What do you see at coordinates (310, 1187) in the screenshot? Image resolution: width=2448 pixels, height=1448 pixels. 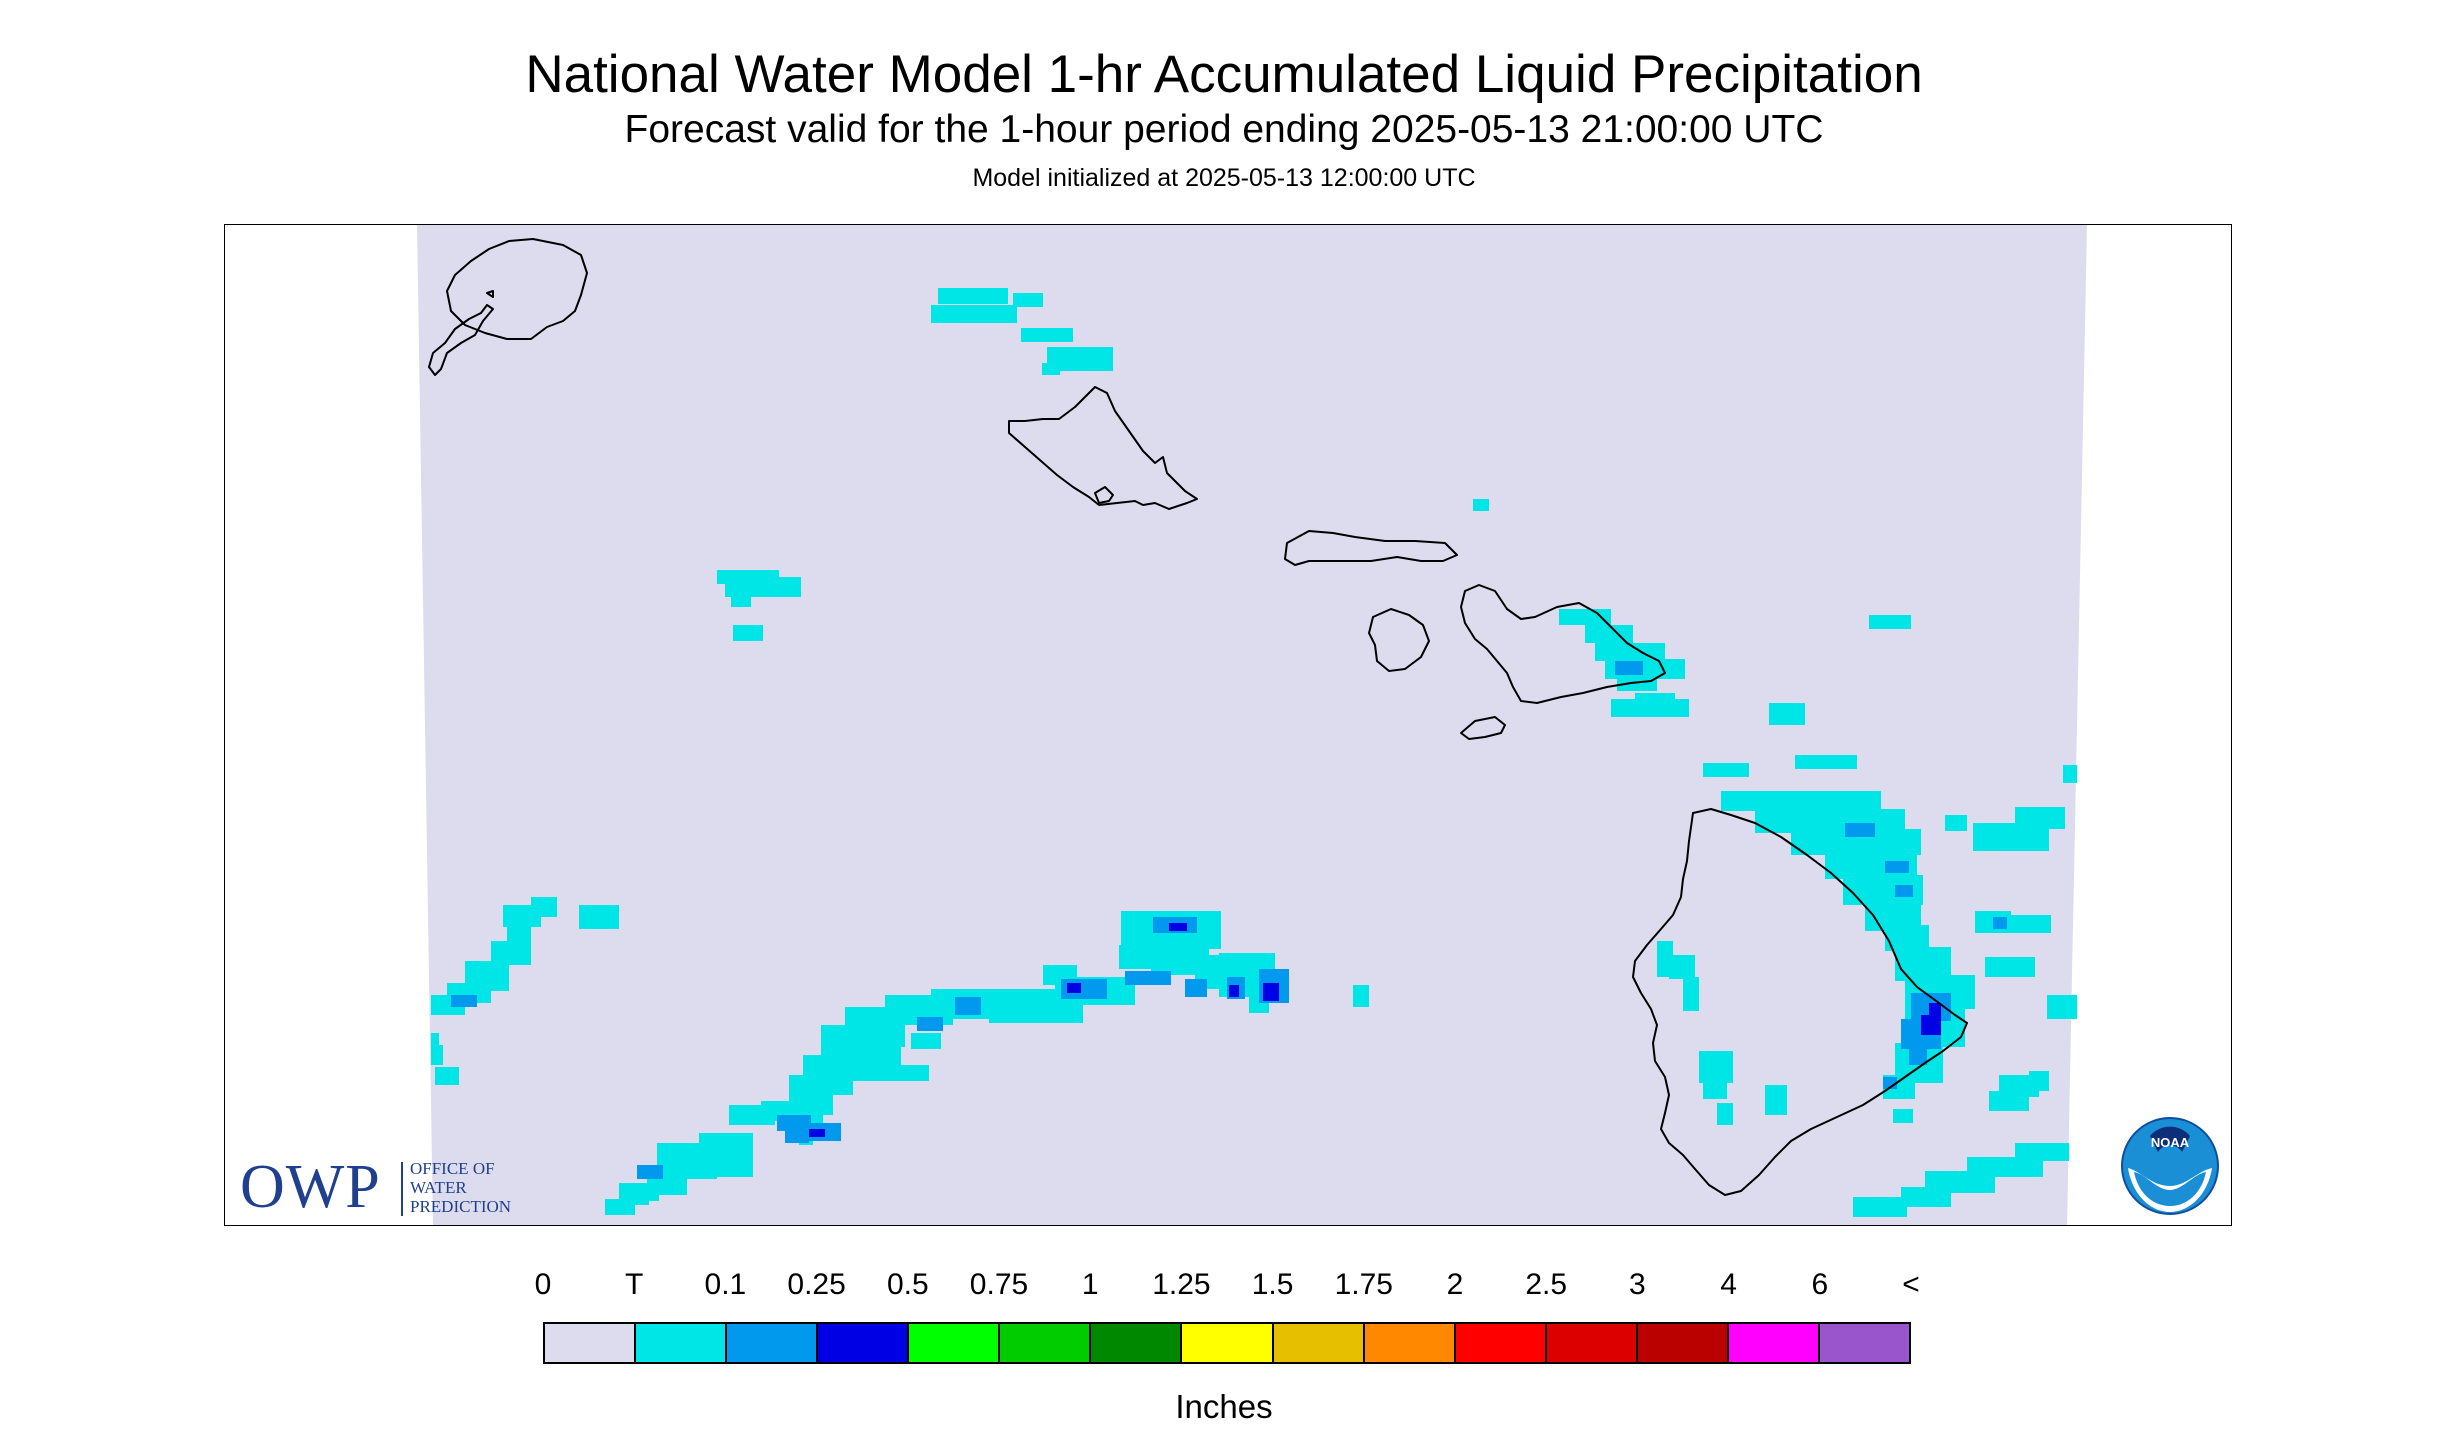 I see `owp-acronym: OWP` at bounding box center [310, 1187].